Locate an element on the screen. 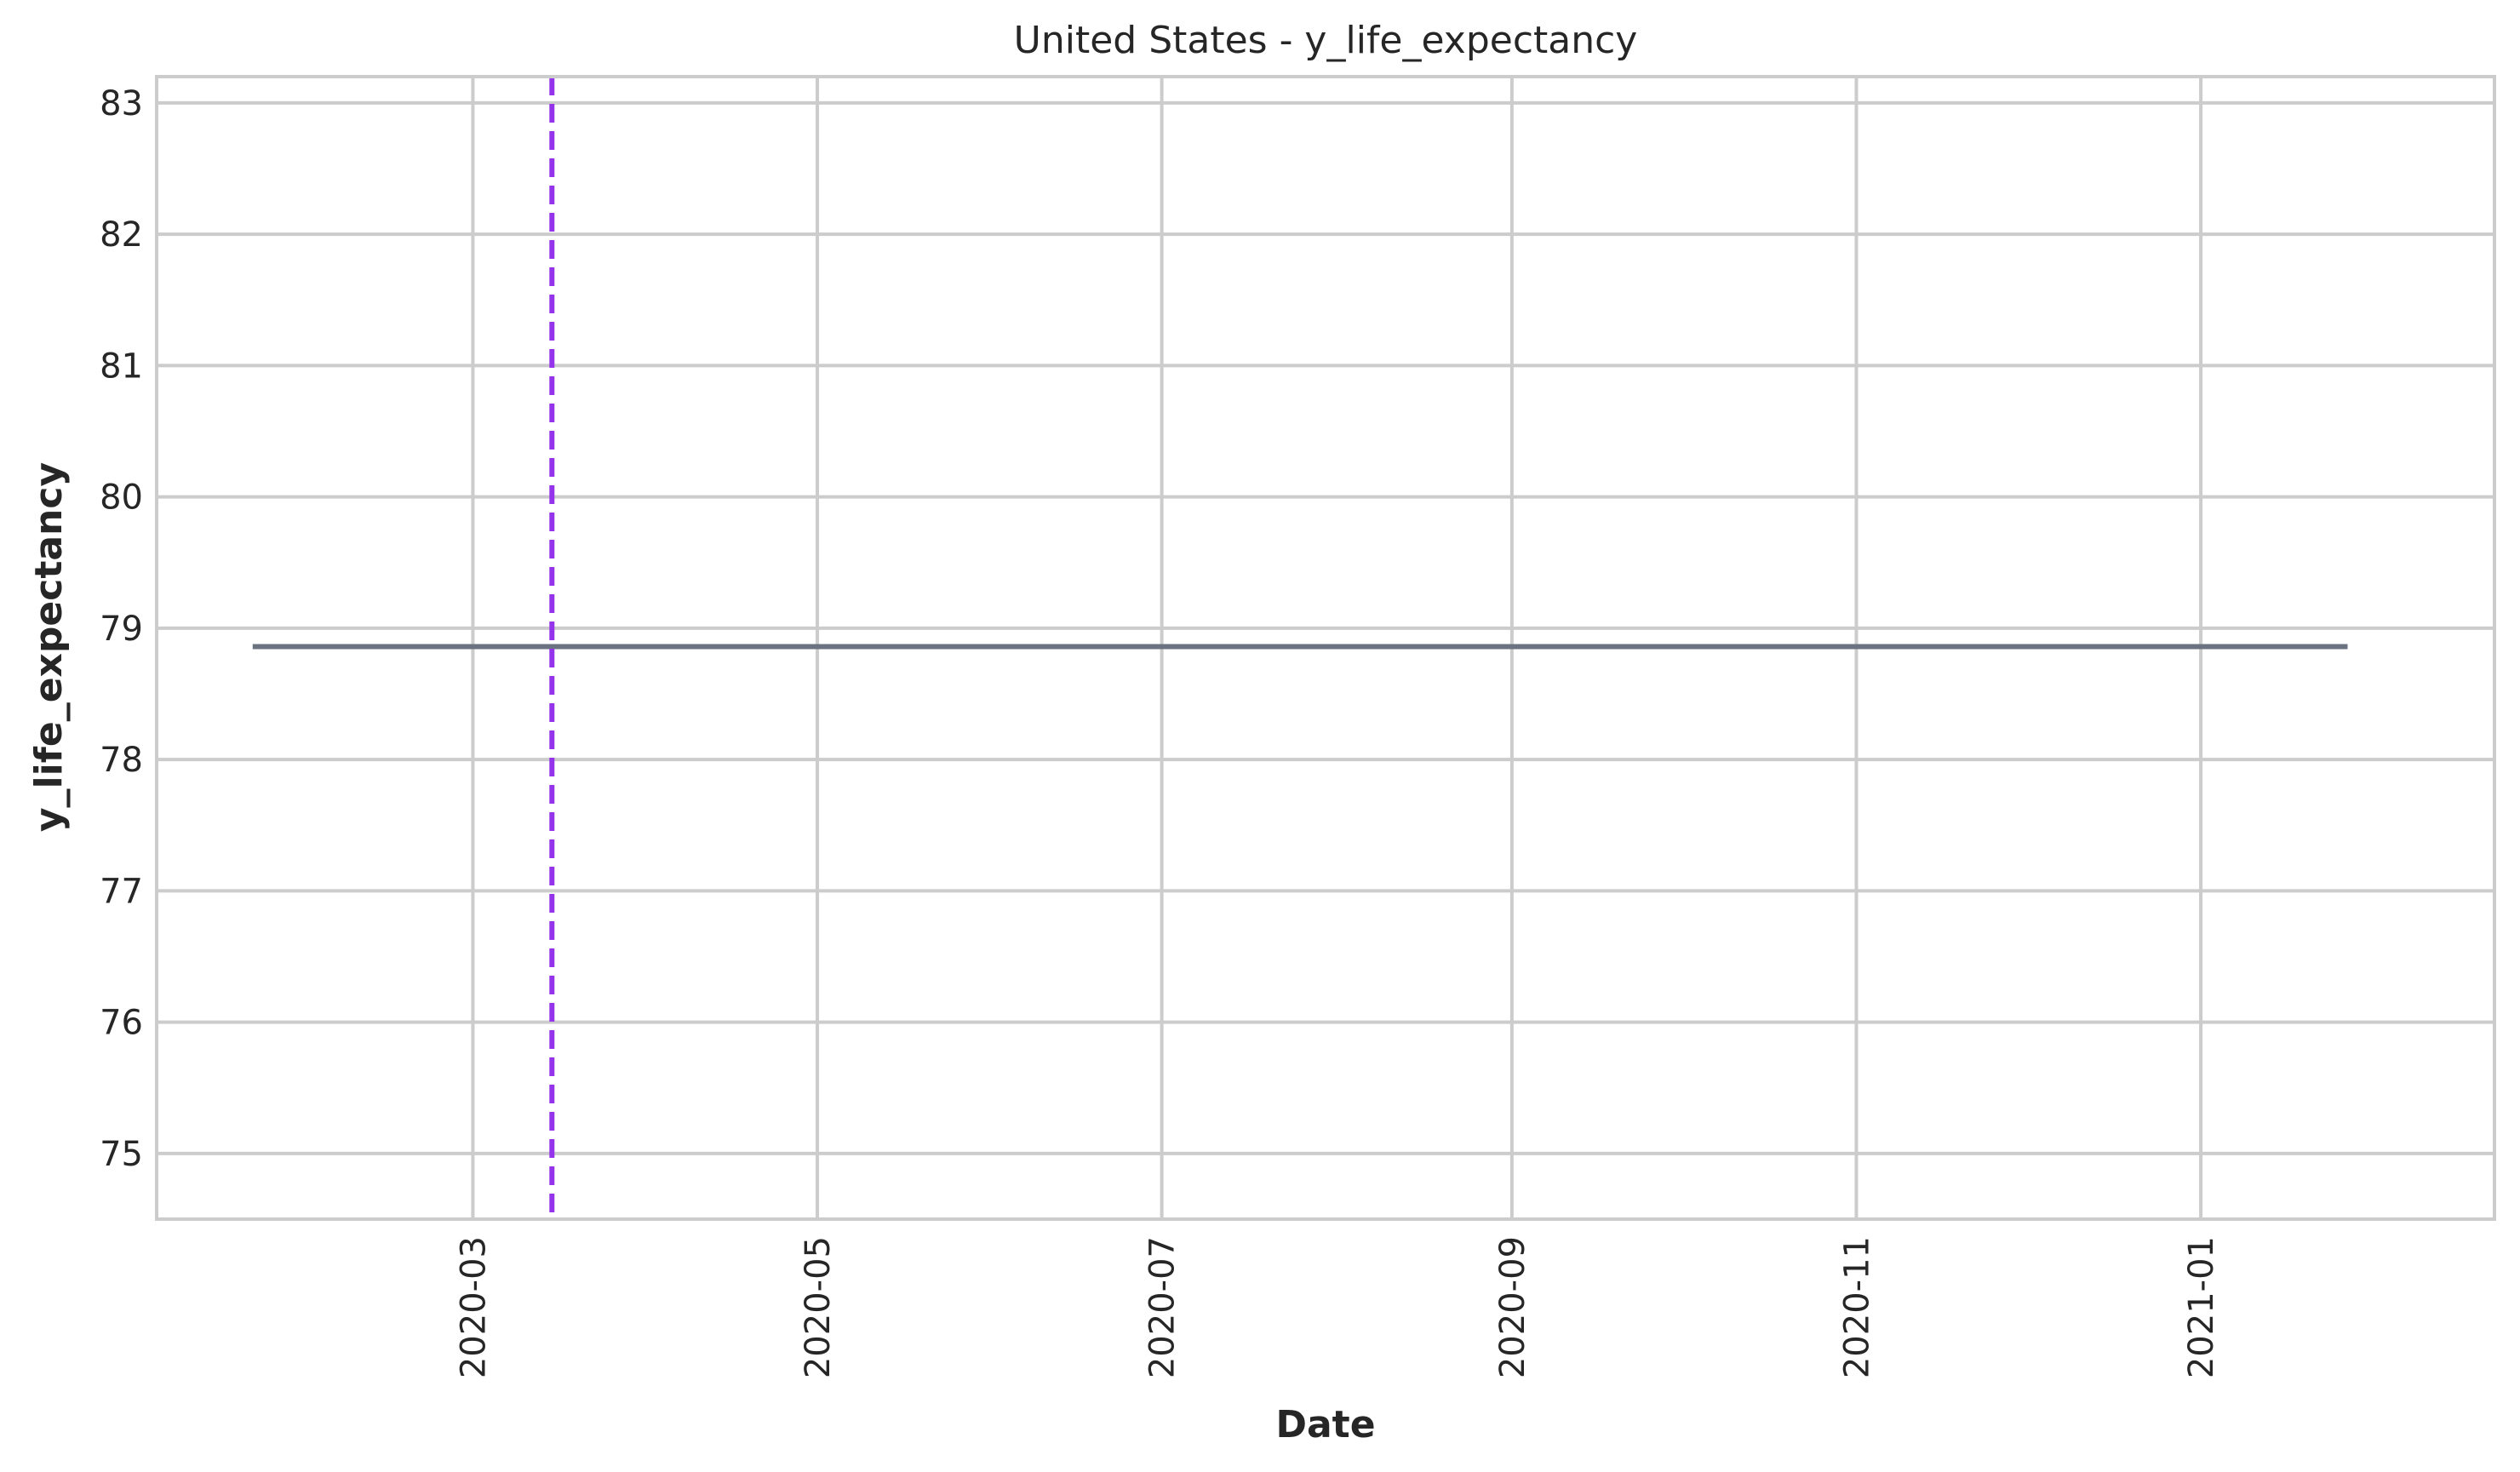 The image size is (2520, 1472). y-tick-label: 80 is located at coordinates (121, 498).